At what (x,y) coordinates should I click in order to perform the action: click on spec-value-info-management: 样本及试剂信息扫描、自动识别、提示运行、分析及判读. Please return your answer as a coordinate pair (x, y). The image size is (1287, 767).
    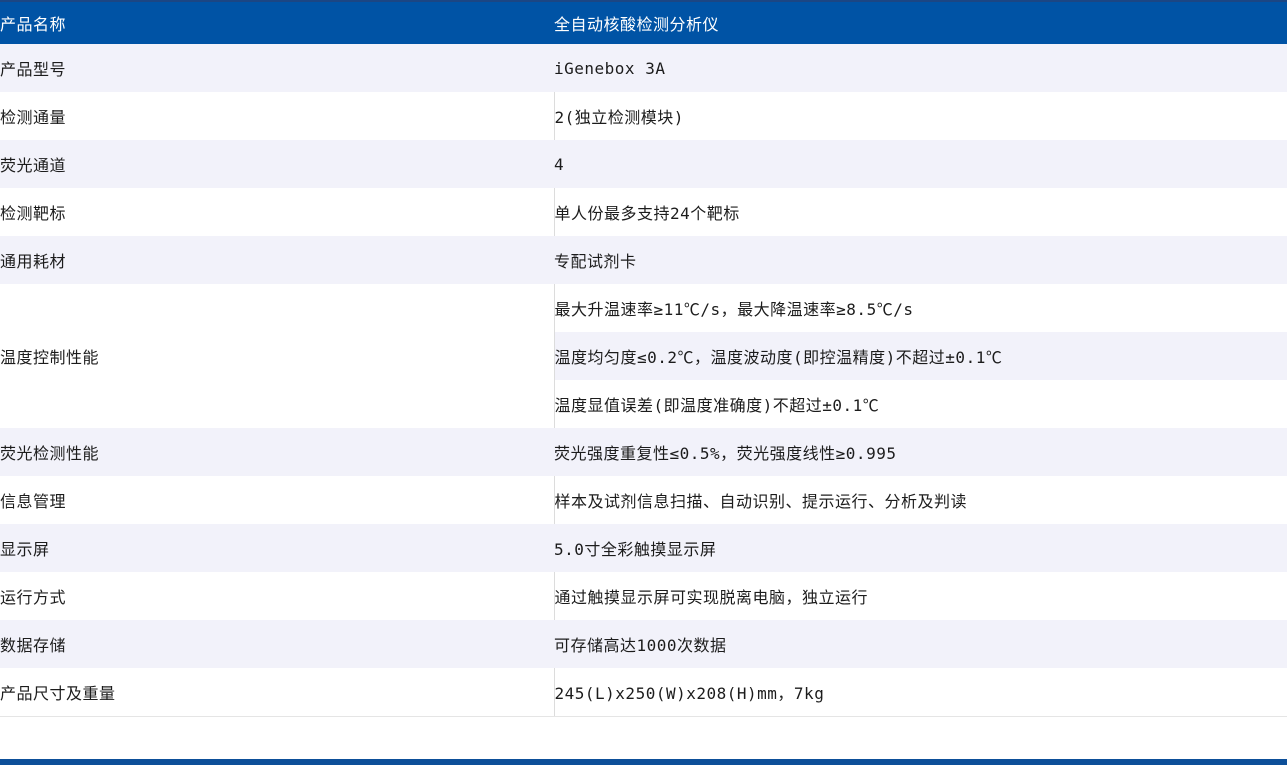
    Looking at the image, I should click on (761, 501).